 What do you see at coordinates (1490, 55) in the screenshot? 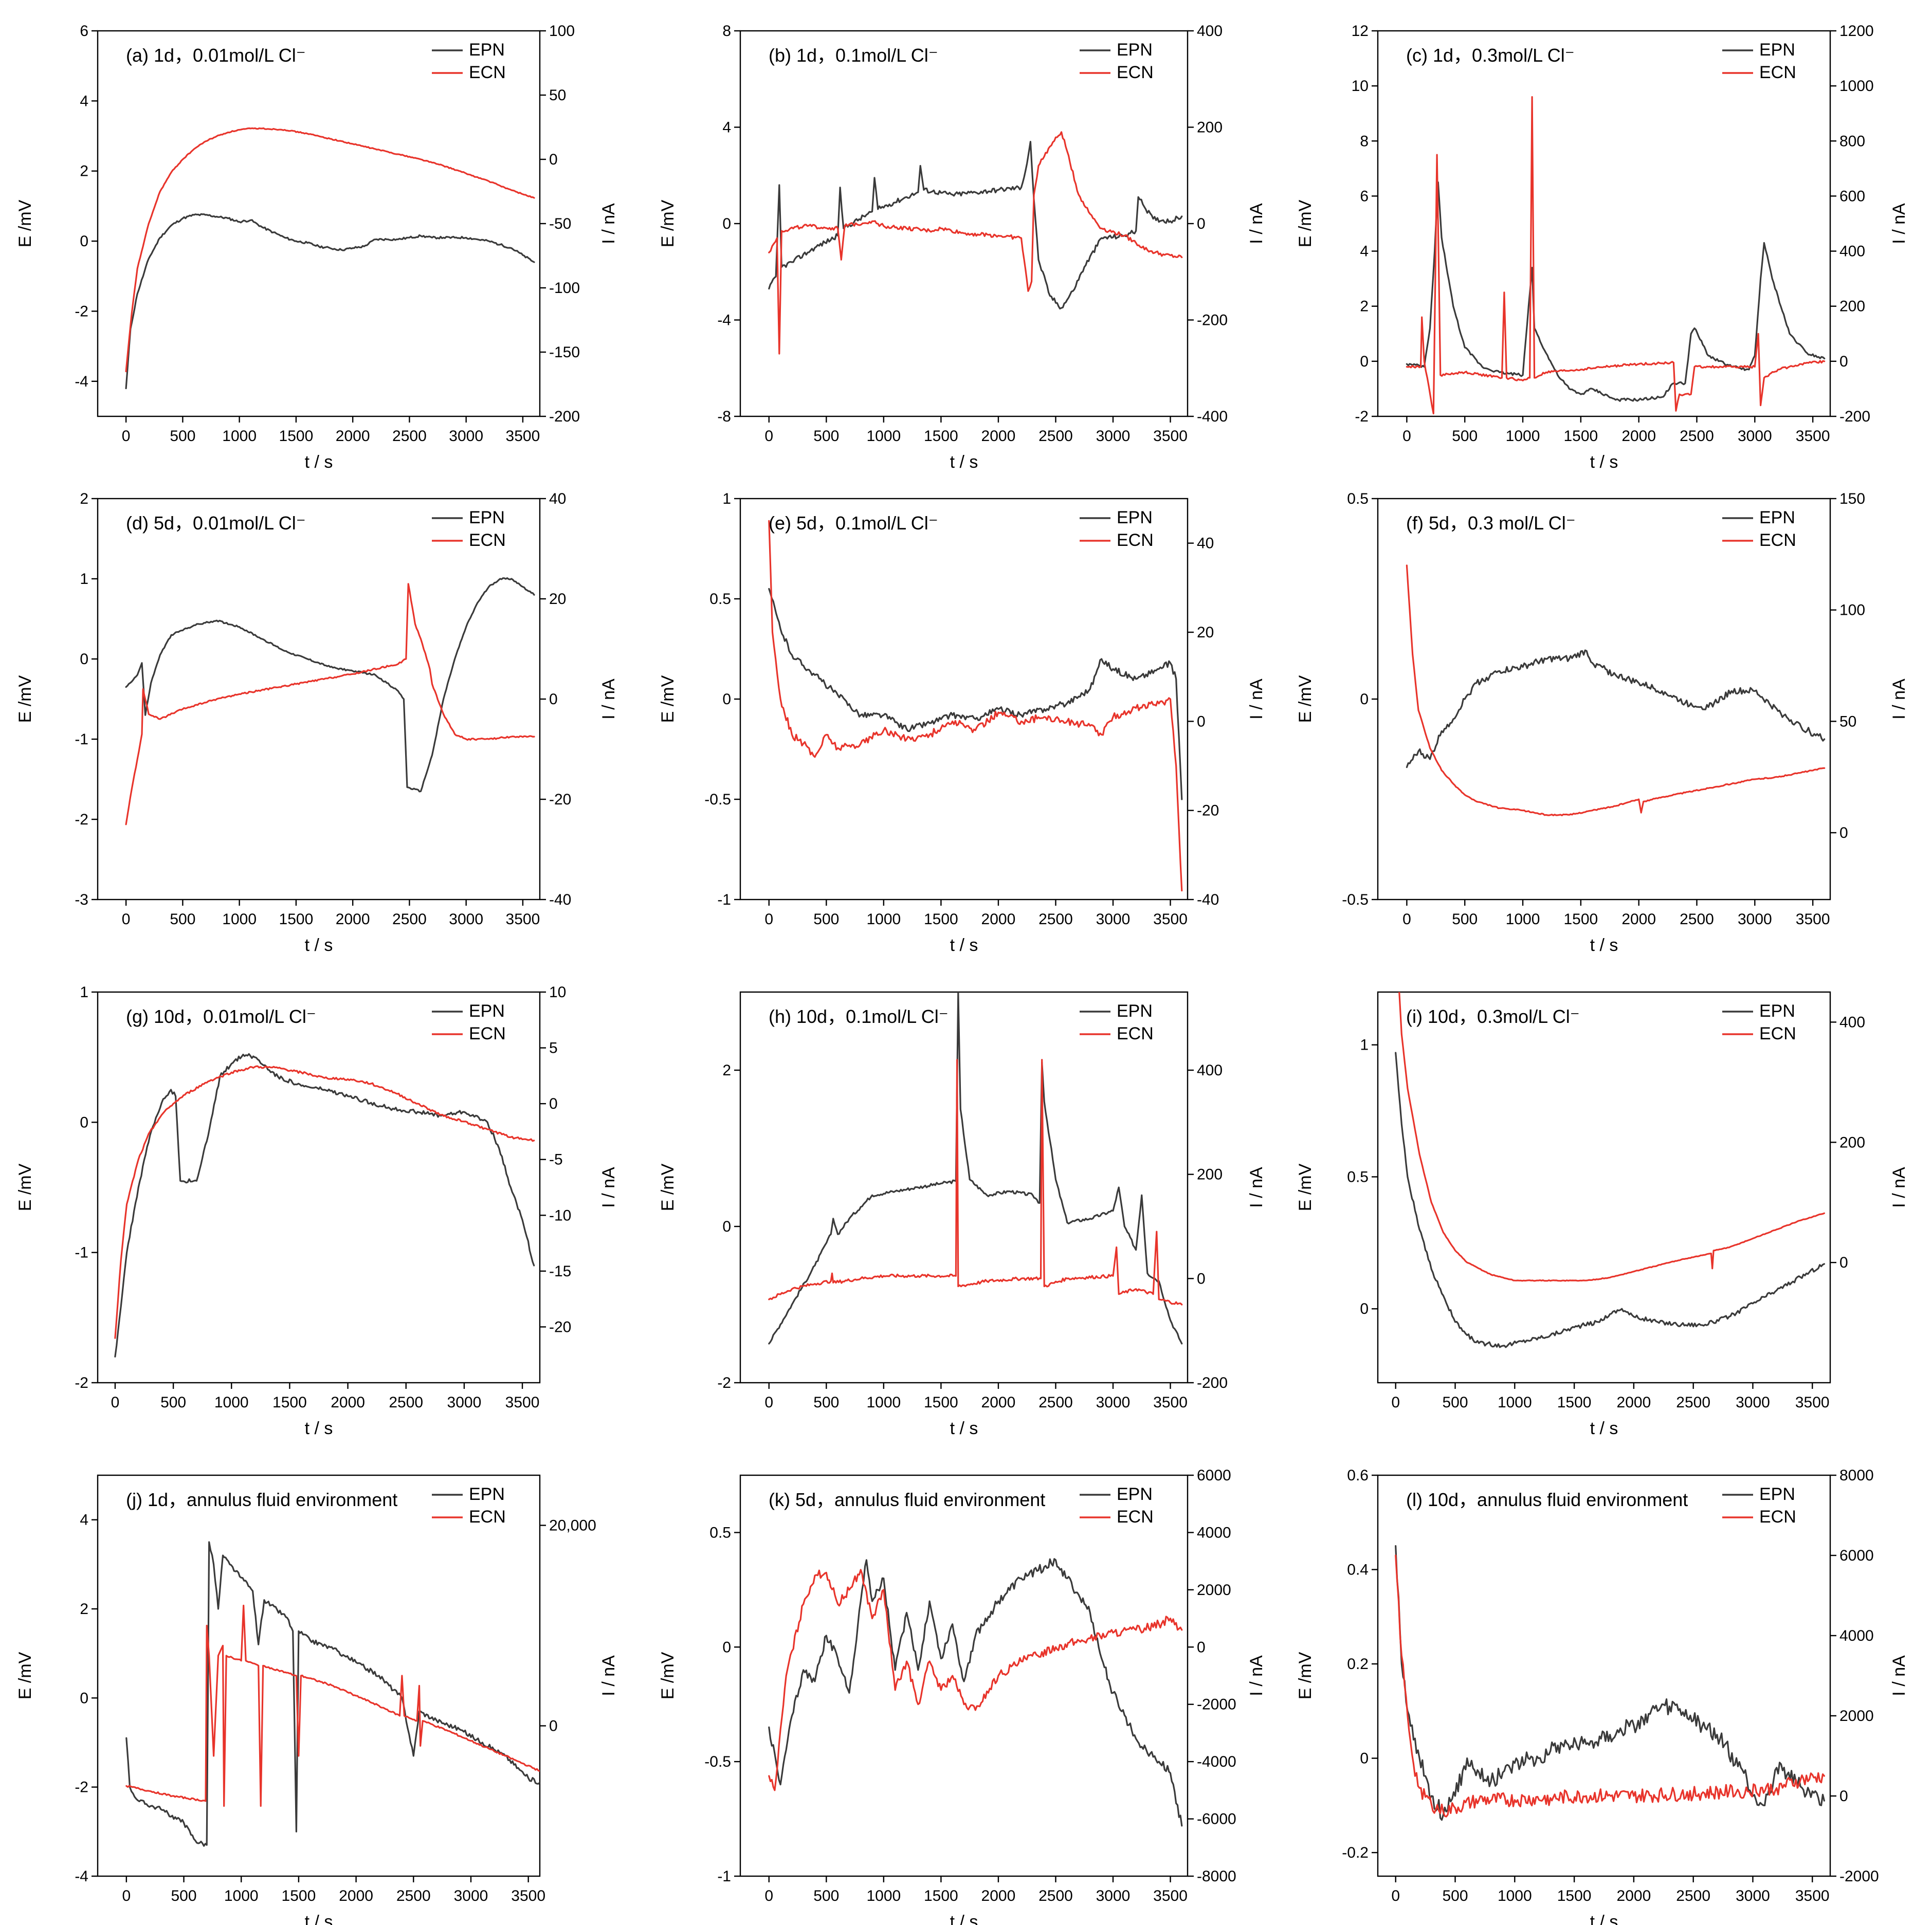
I see `panel-title: (c) 1d，0.3mol/L Cl⁻` at bounding box center [1490, 55].